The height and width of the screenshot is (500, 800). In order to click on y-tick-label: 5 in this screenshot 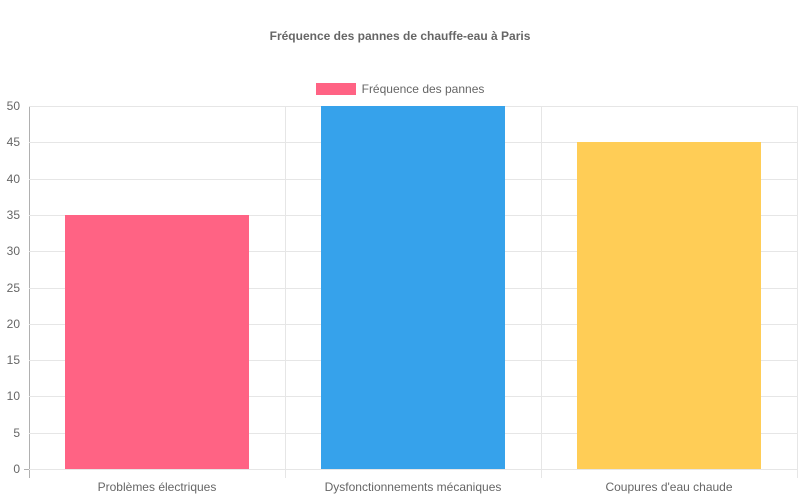, I will do `click(16, 432)`.